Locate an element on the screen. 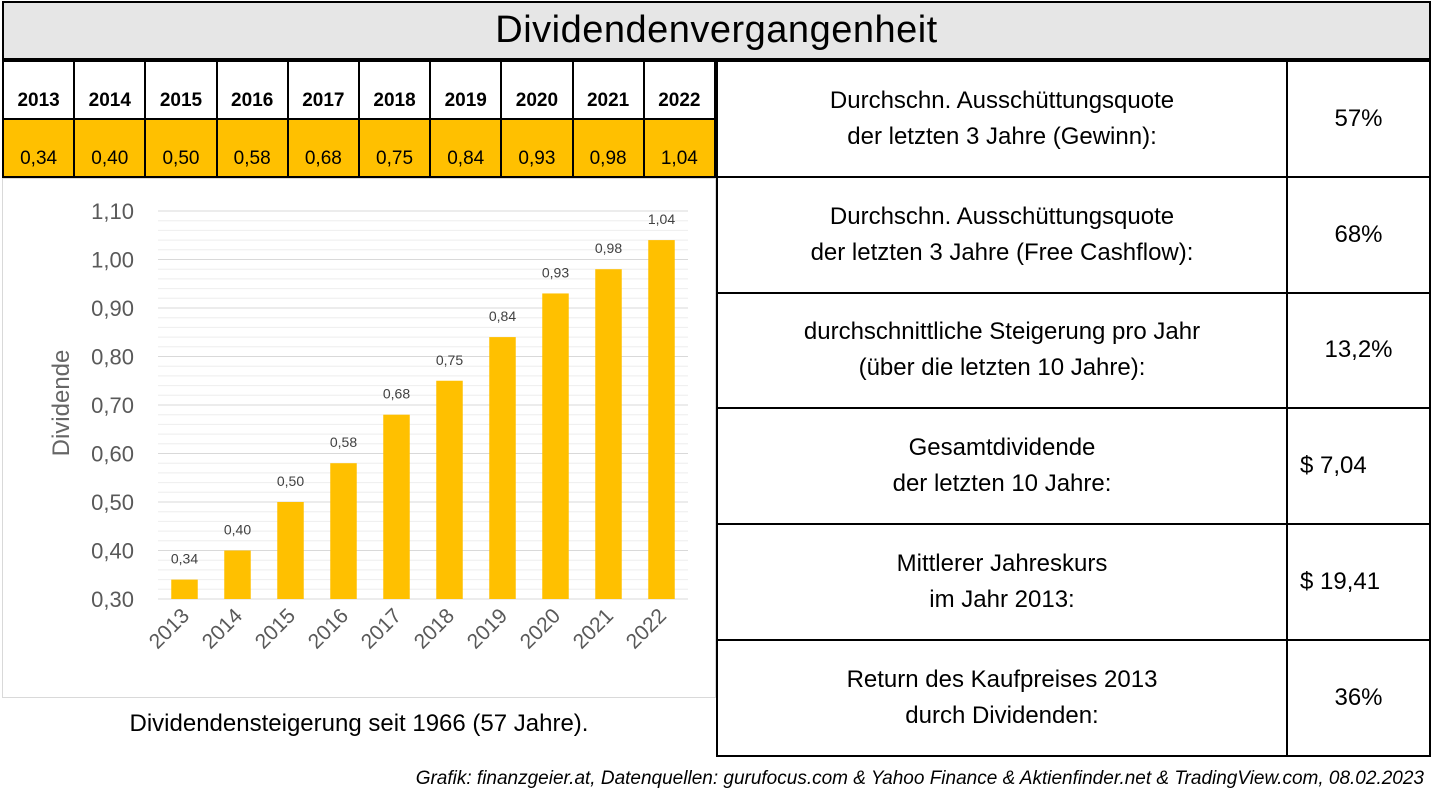 Image resolution: width=1434 pixels, height=801 pixels. stat-label-line: (über die letzten 10 Jahre): is located at coordinates (1002, 368).